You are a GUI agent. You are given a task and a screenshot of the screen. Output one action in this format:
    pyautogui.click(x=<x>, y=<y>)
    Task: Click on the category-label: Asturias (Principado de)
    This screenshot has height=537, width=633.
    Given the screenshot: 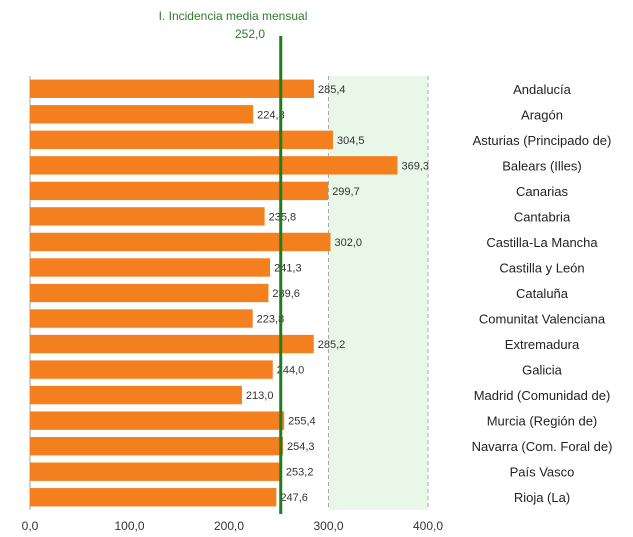 What is the action you would take?
    pyautogui.click(x=542, y=140)
    